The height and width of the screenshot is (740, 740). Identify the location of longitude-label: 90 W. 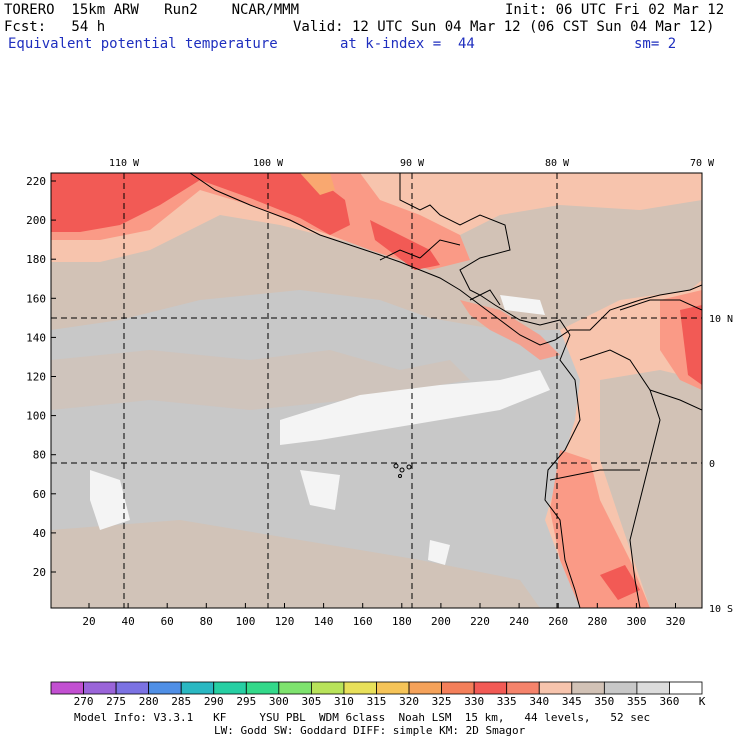
(412, 163).